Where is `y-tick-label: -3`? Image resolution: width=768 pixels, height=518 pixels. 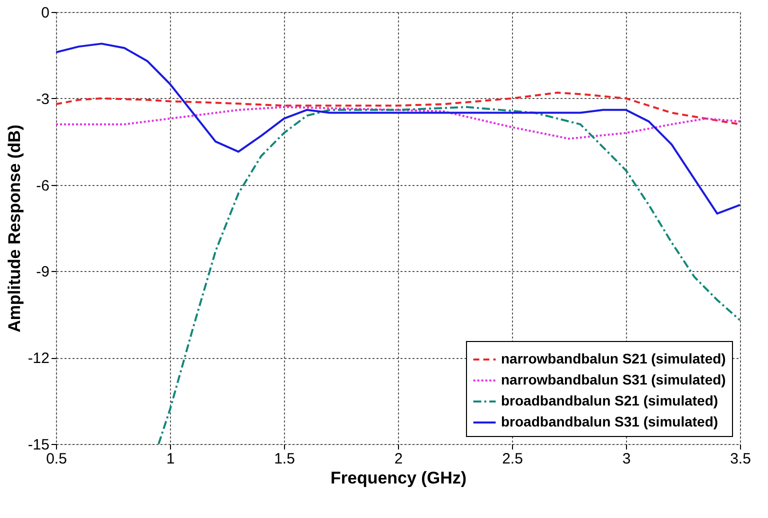 y-tick-label: -3 is located at coordinates (43, 99).